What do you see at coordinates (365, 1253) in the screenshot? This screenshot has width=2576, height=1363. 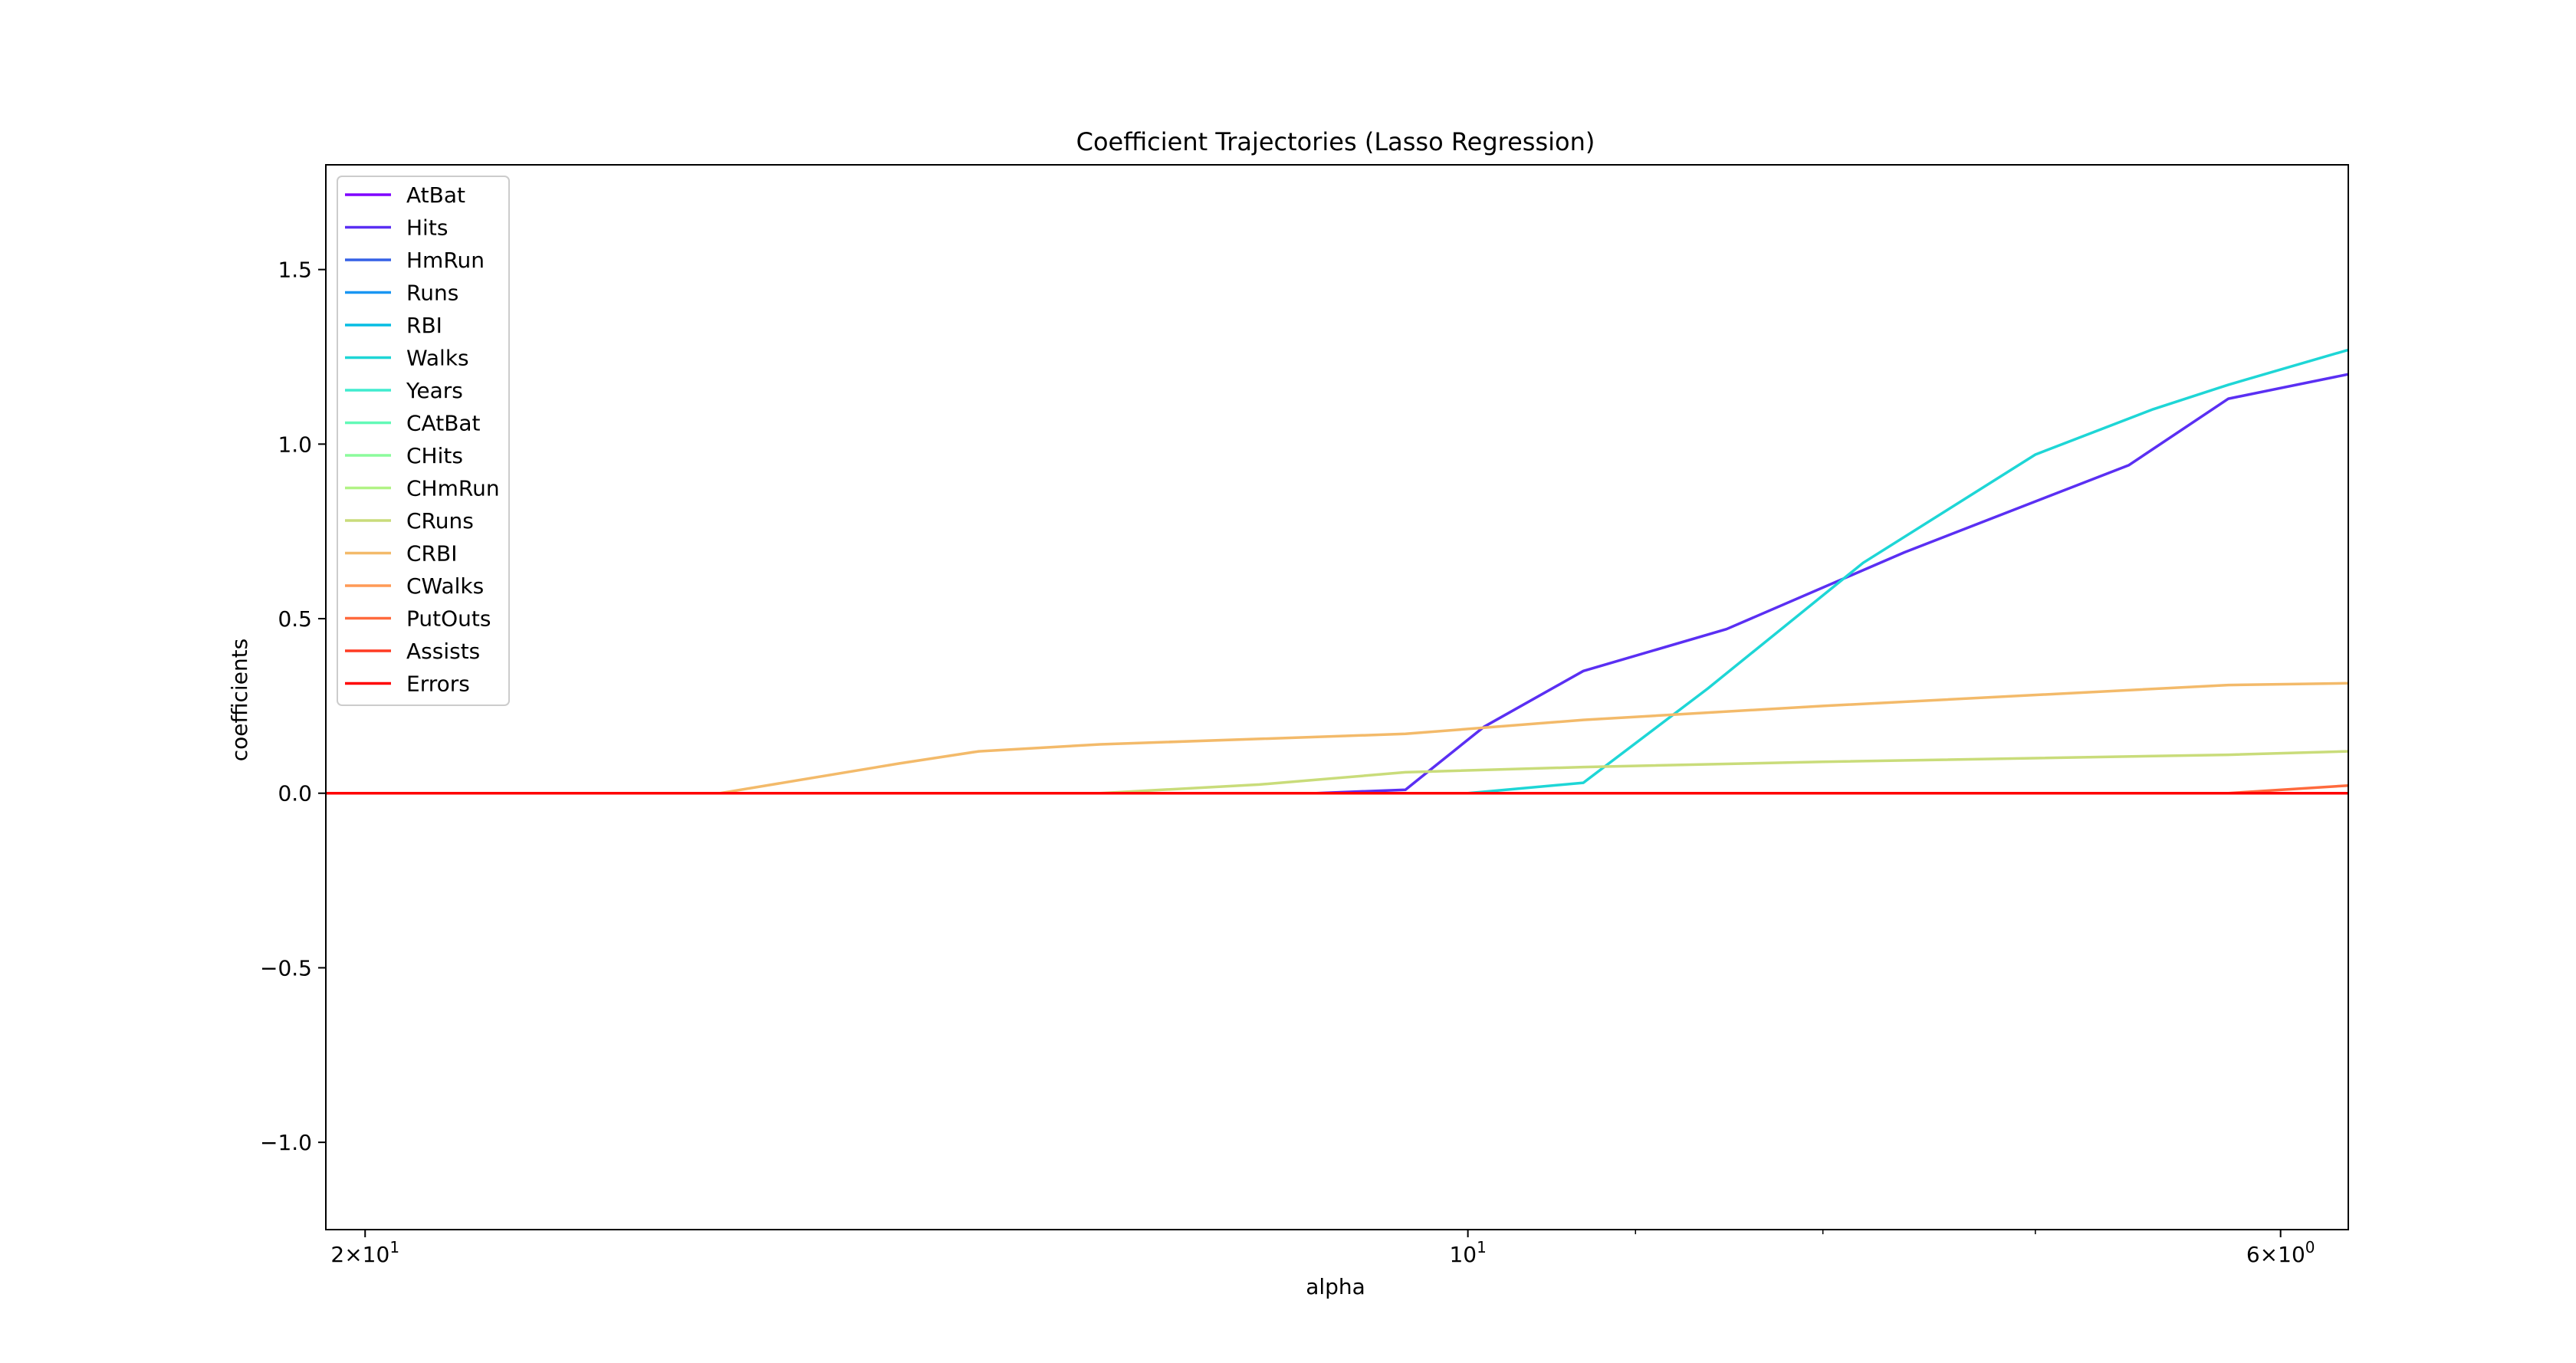 I see `x-tick-label: 2×10¹` at bounding box center [365, 1253].